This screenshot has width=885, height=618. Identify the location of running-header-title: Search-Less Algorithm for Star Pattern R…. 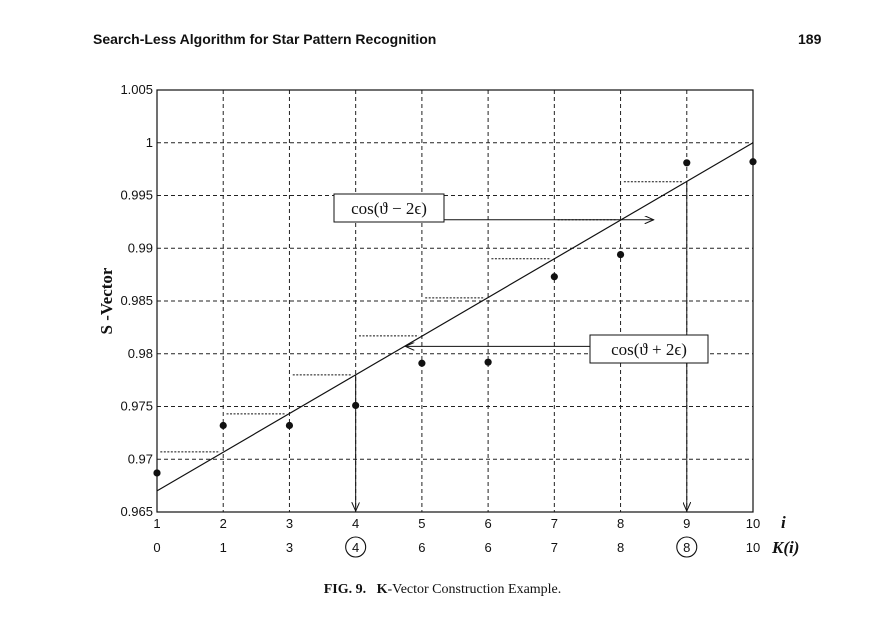
(265, 39).